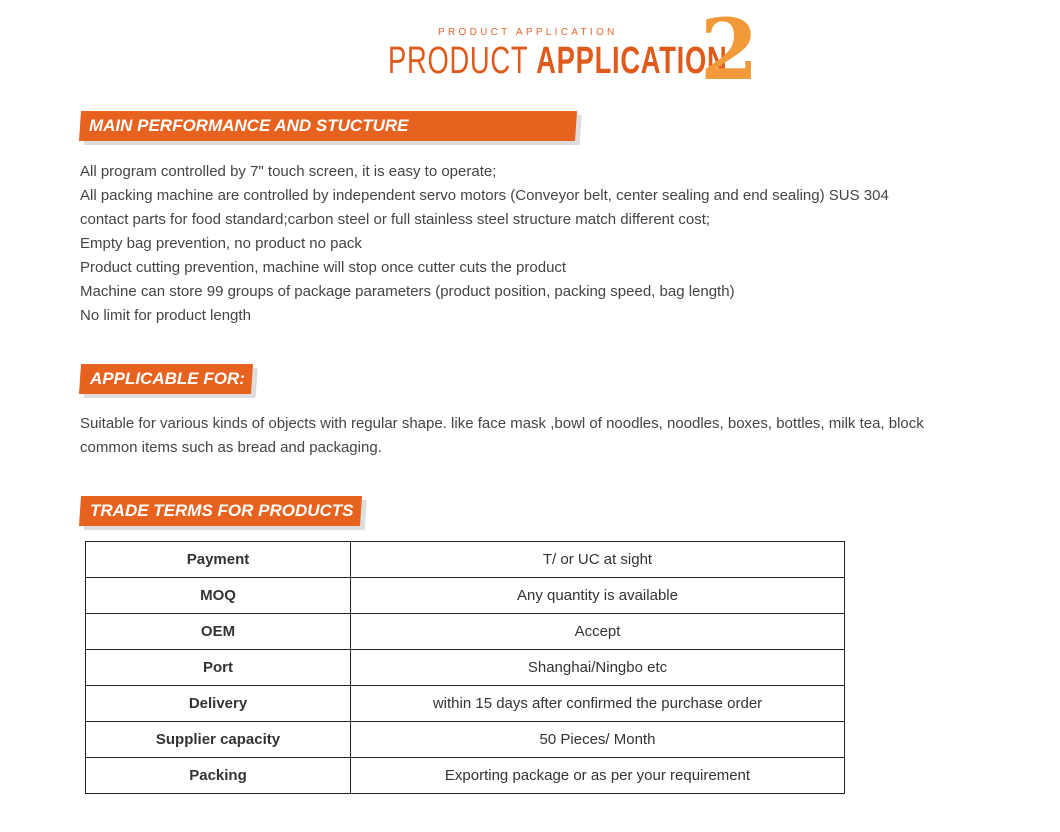 This screenshot has width=1060, height=832. Describe the element at coordinates (632, 61) in the screenshot. I see `title-part-2: APPLICATION` at that location.